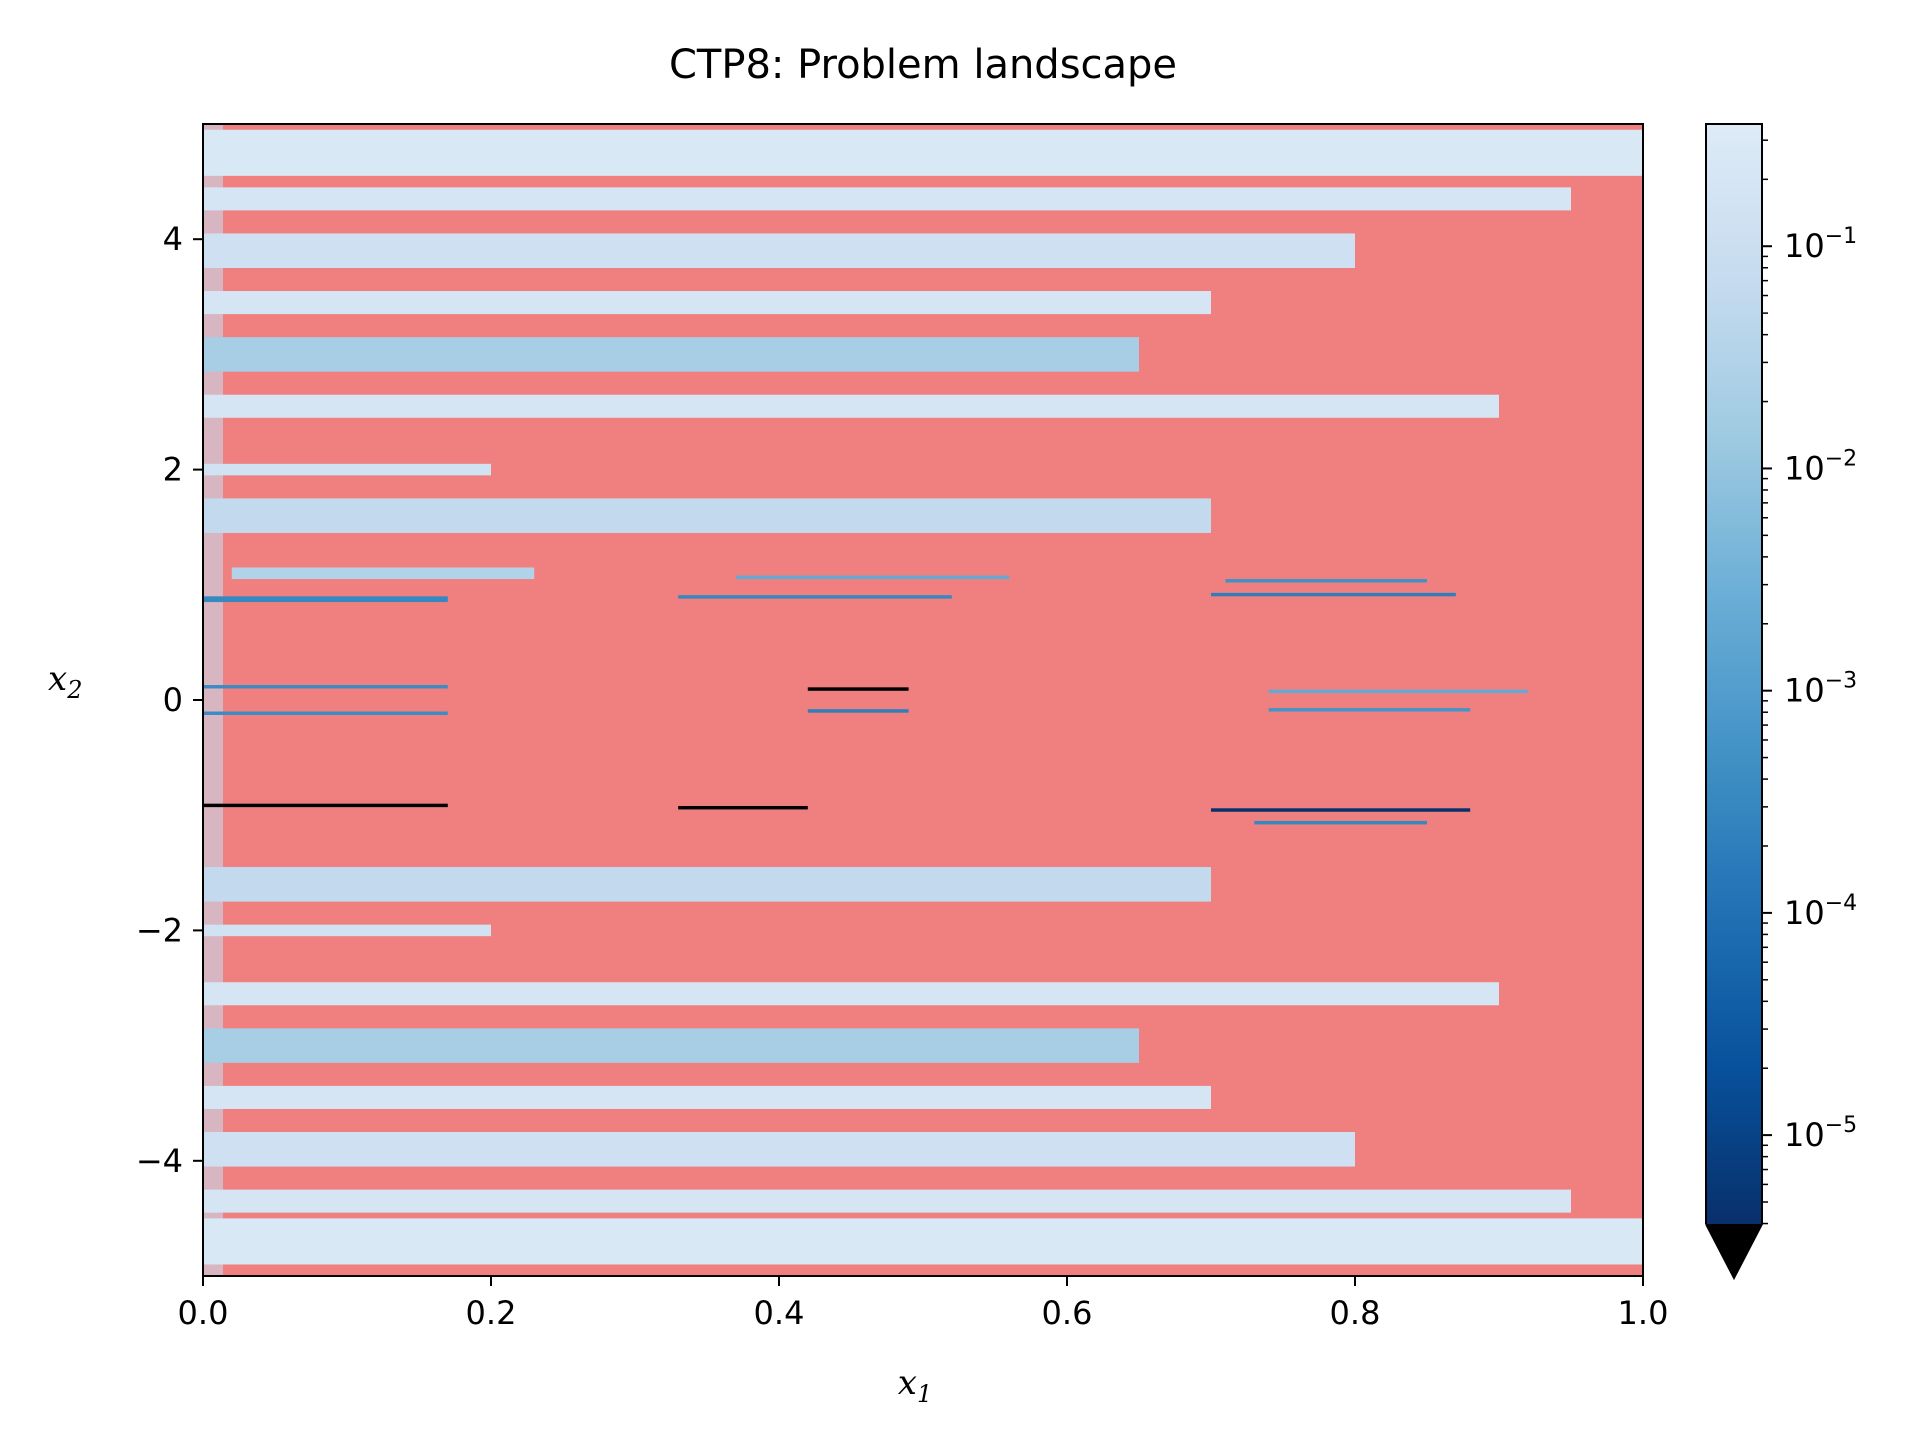 The image size is (1920, 1440). What do you see at coordinates (1734, 1251) in the screenshot?
I see `colorbar-extend-min` at bounding box center [1734, 1251].